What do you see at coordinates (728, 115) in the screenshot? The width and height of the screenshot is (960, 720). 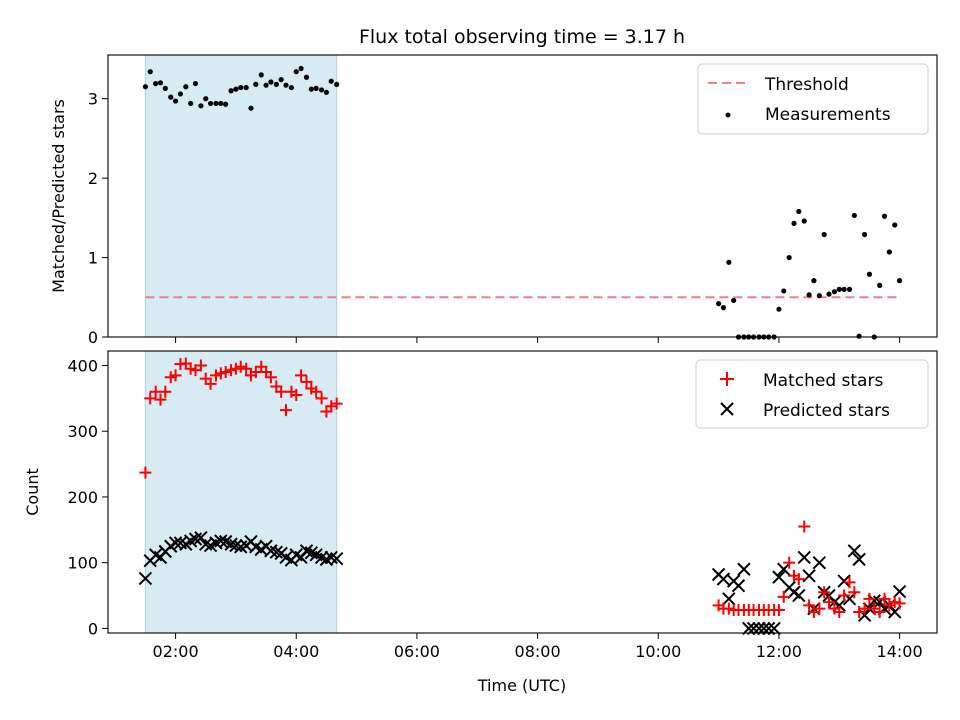 I see `measurement-legend-swatch` at bounding box center [728, 115].